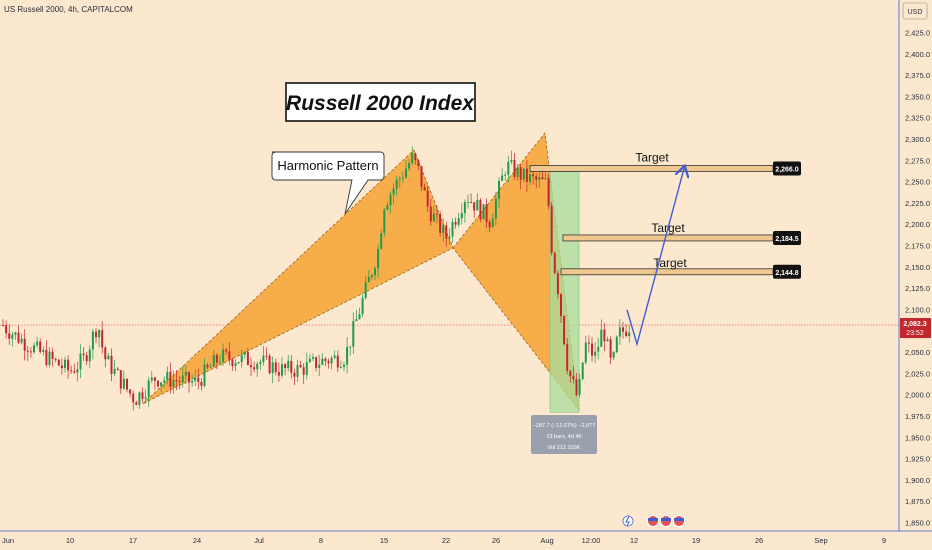  What do you see at coordinates (786, 273) in the screenshot?
I see `target-value: 2,144.8` at bounding box center [786, 273].